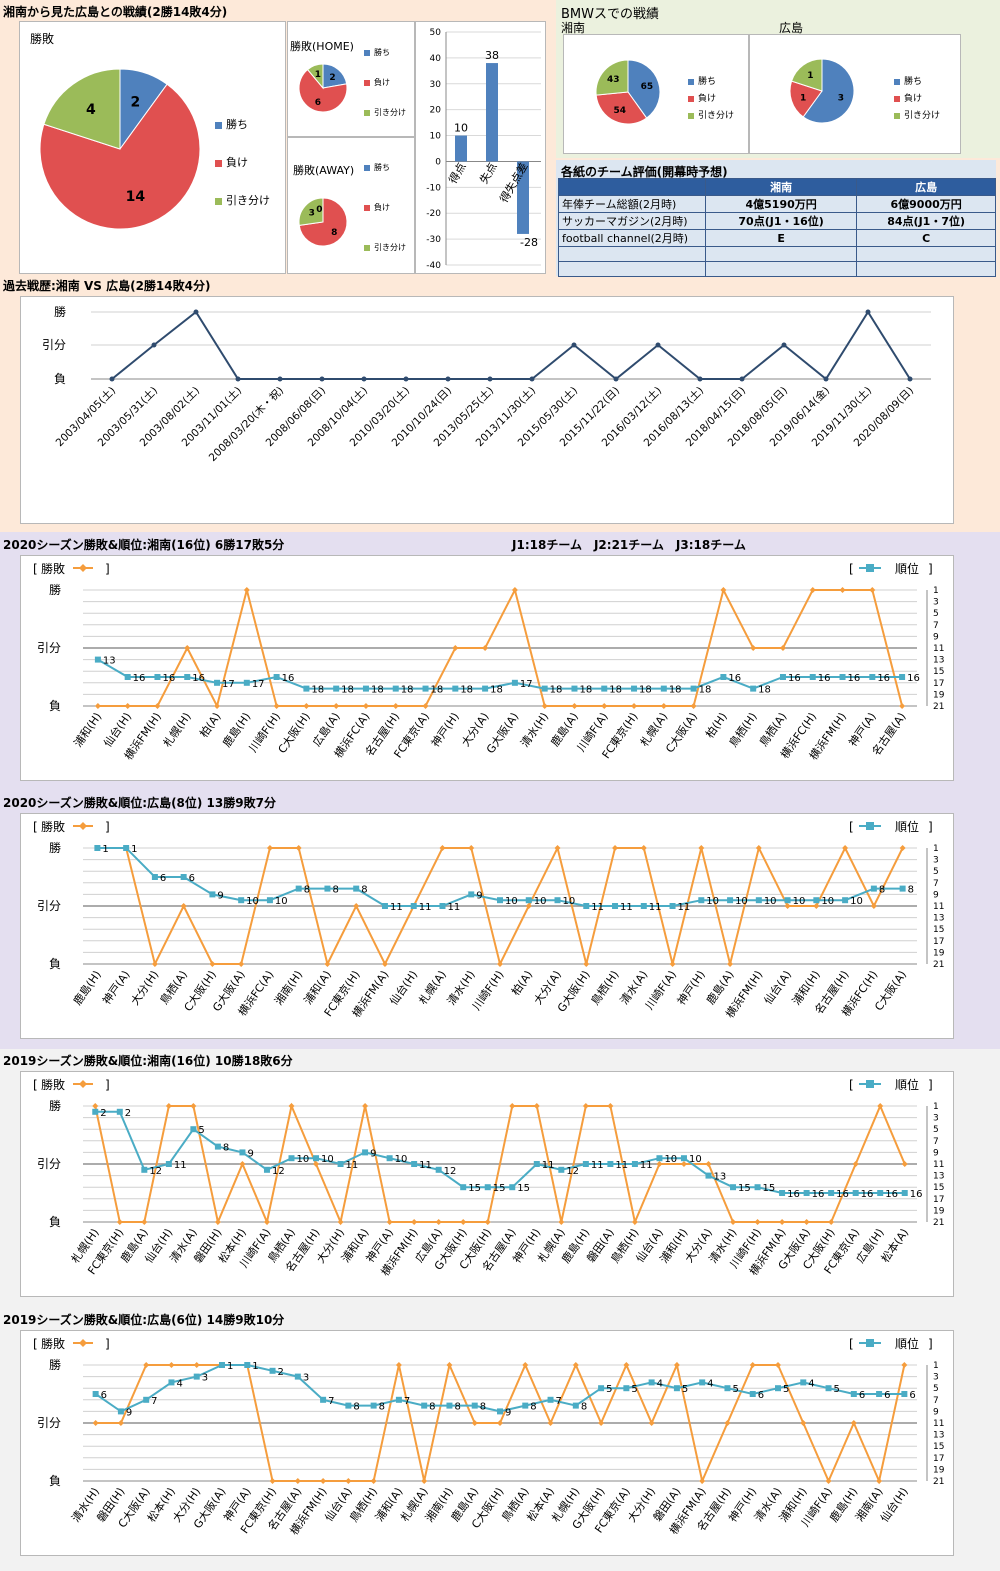 Image resolution: width=1000 pixels, height=1571 pixels. Describe the element at coordinates (323, 170) in the screenshot. I see `pie-title: 勝敗(AWAY)` at that location.